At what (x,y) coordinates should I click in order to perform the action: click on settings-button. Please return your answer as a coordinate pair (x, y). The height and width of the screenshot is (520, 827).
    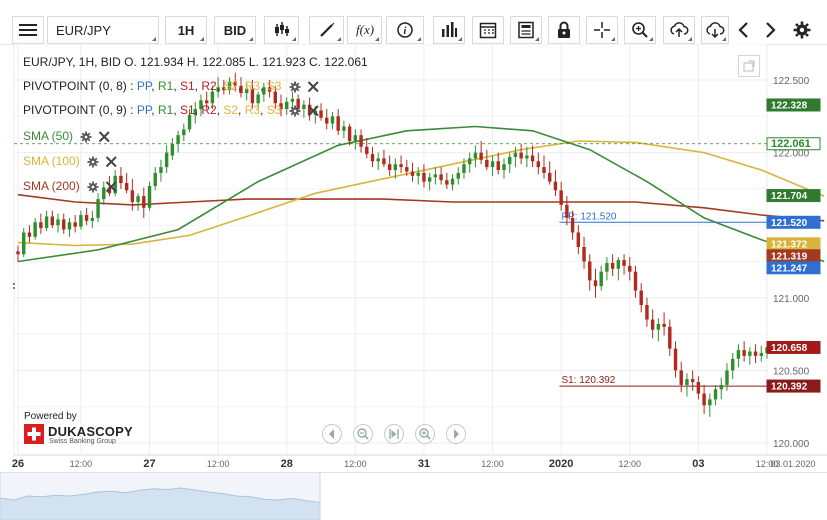
    Looking at the image, I should click on (802, 30).